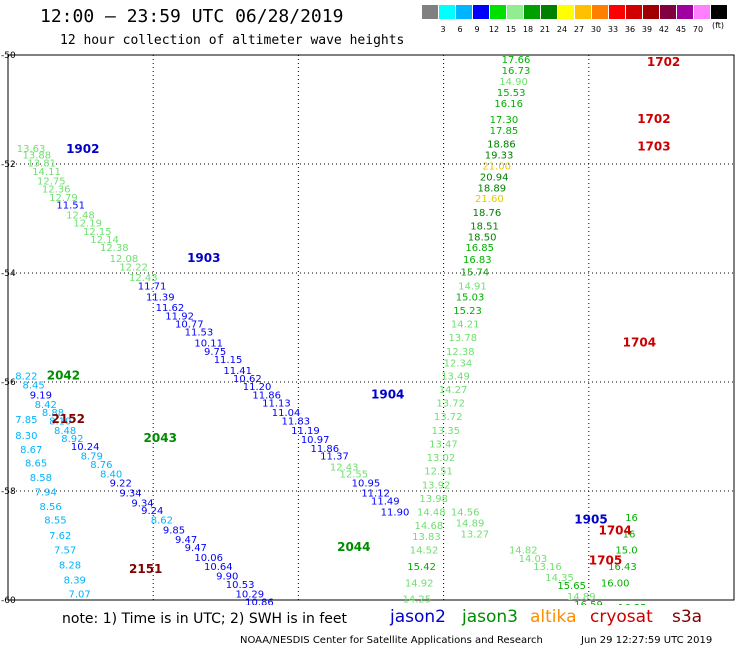 This screenshot has width=740, height=650. What do you see at coordinates (448, 417) in the screenshot?
I see `wave-height-value: 13.72` at bounding box center [448, 417].